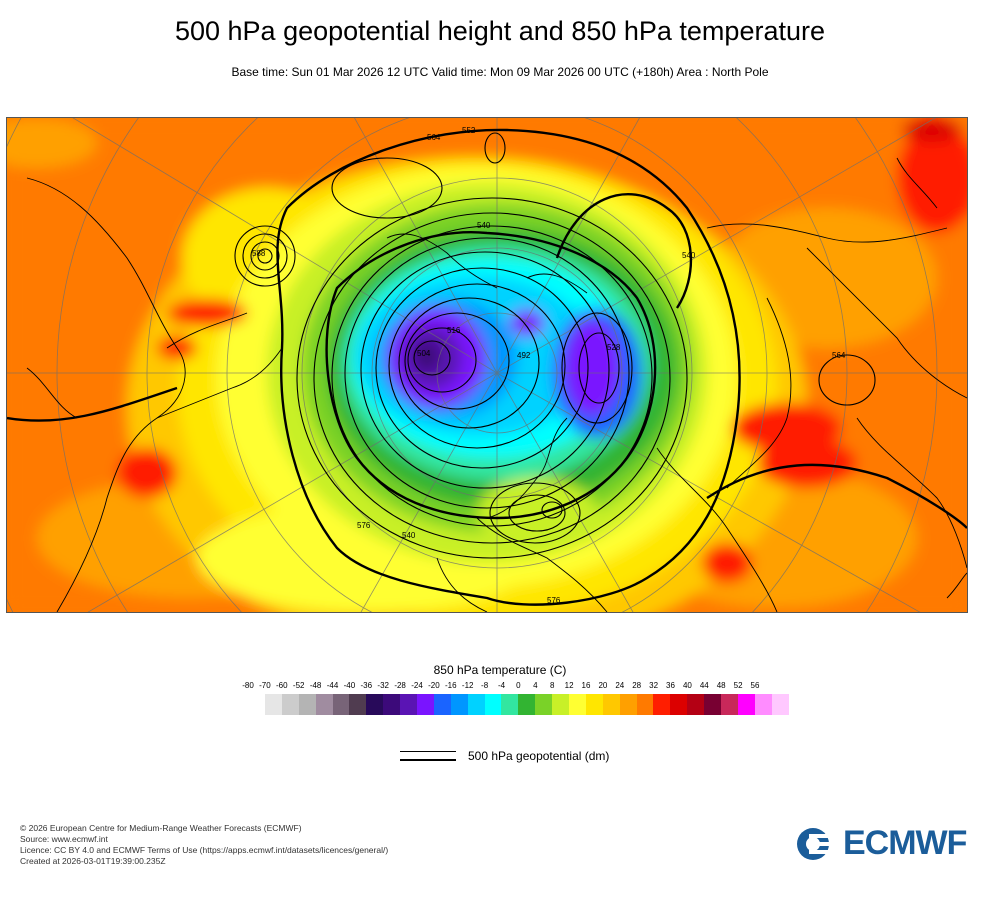 This screenshot has width=1000, height=900. I want to click on legend-tick-label: -28, so click(400, 685).